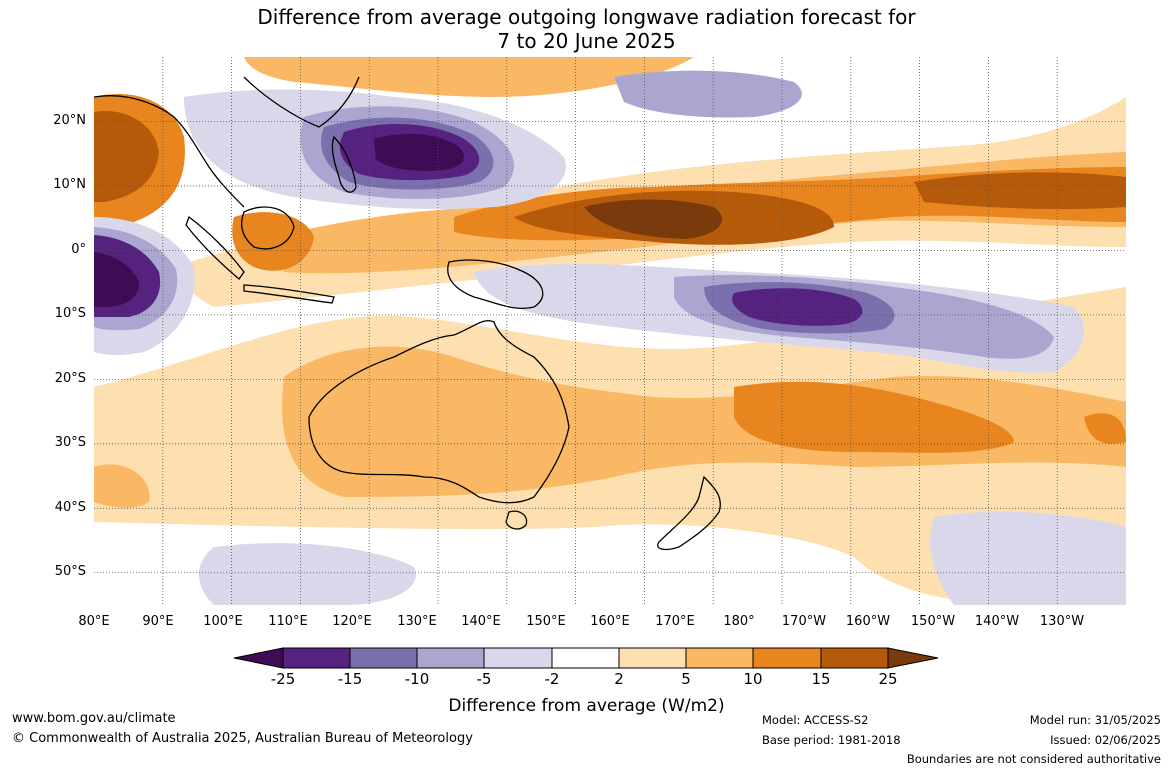 This screenshot has width=1173, height=770. What do you see at coordinates (868, 621) in the screenshot?
I see `lon-label-160w: 160°W` at bounding box center [868, 621].